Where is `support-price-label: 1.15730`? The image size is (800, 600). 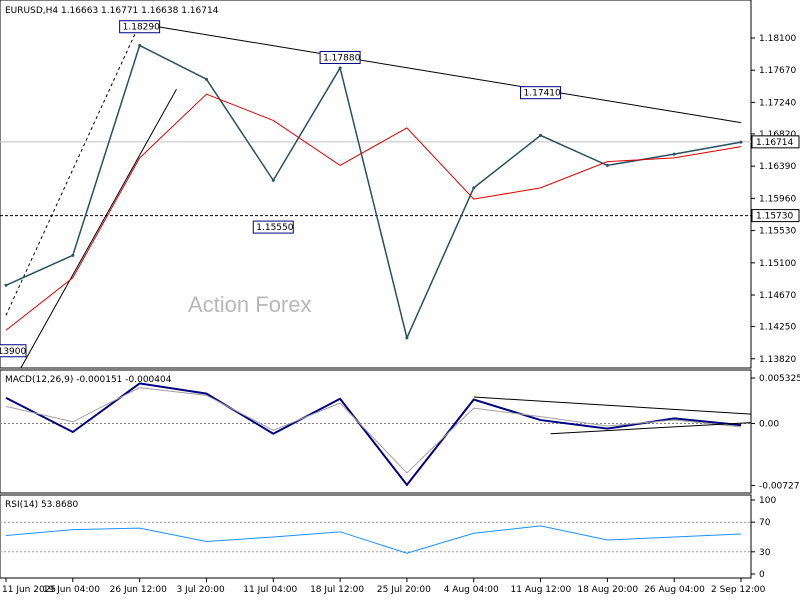
support-price-label: 1.15730 is located at coordinates (774, 217).